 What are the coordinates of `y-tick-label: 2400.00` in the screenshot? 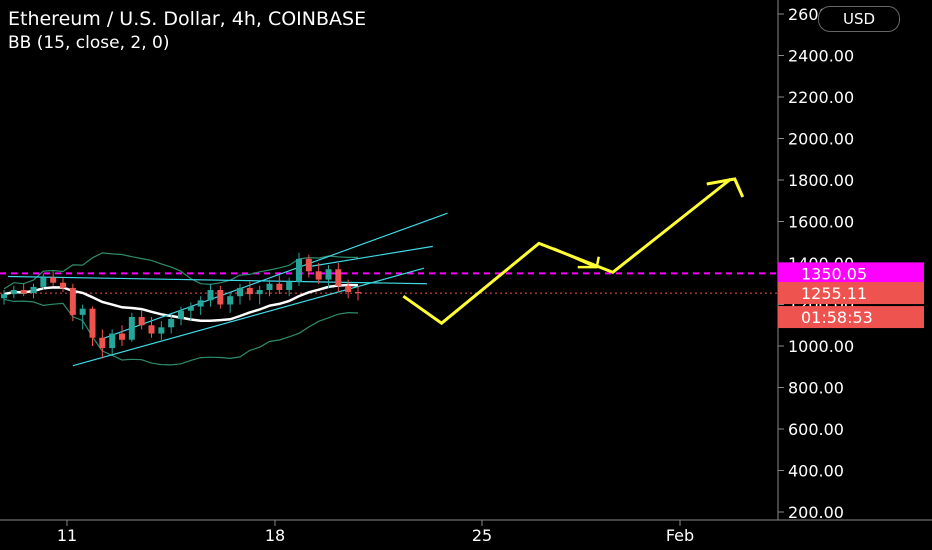 It's located at (821, 56).